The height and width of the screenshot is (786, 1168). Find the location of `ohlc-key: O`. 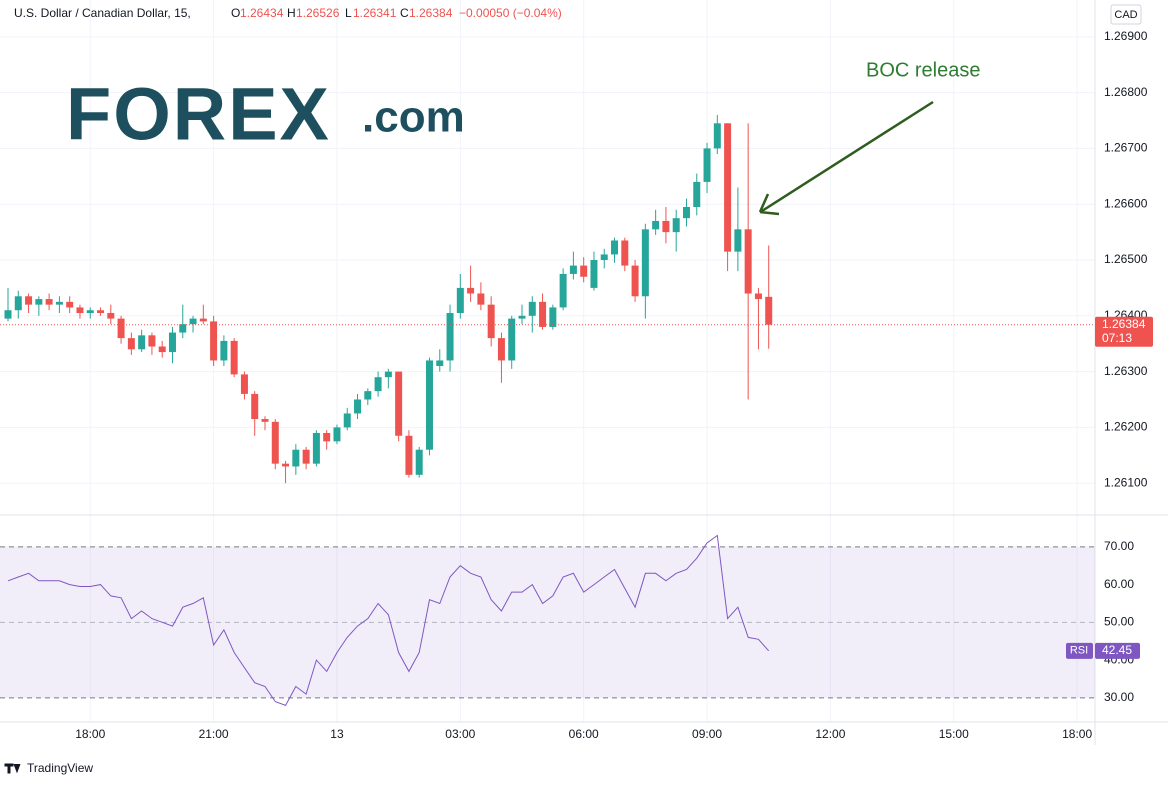

ohlc-key: O is located at coordinates (235, 13).